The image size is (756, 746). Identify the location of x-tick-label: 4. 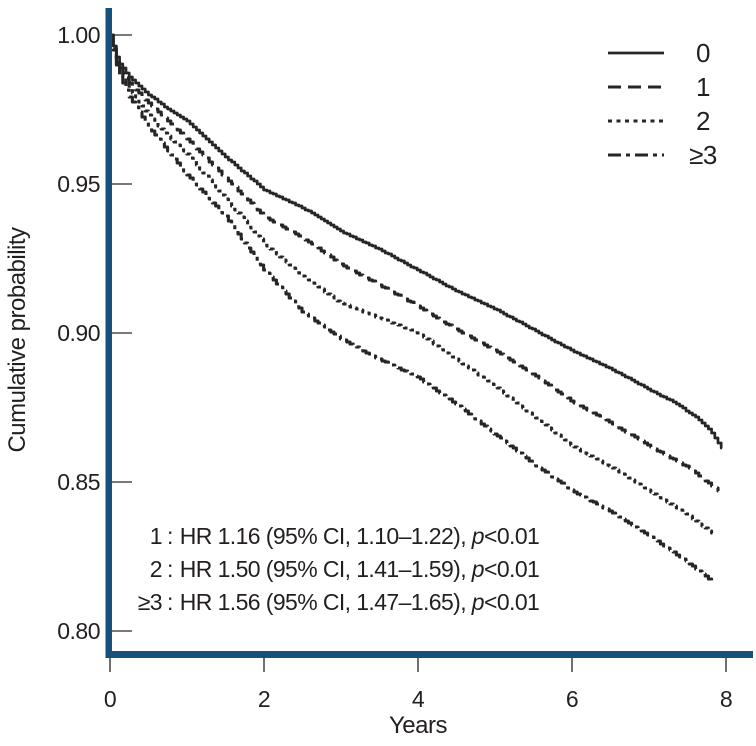
(418, 699).